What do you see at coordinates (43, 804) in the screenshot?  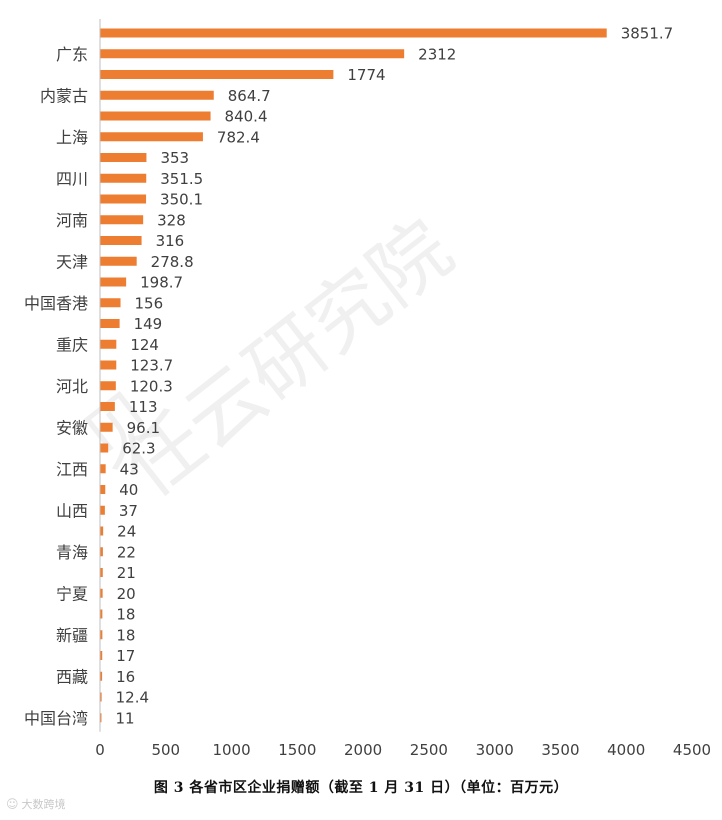 I see `footer-watermark-text: 大数跨境` at bounding box center [43, 804].